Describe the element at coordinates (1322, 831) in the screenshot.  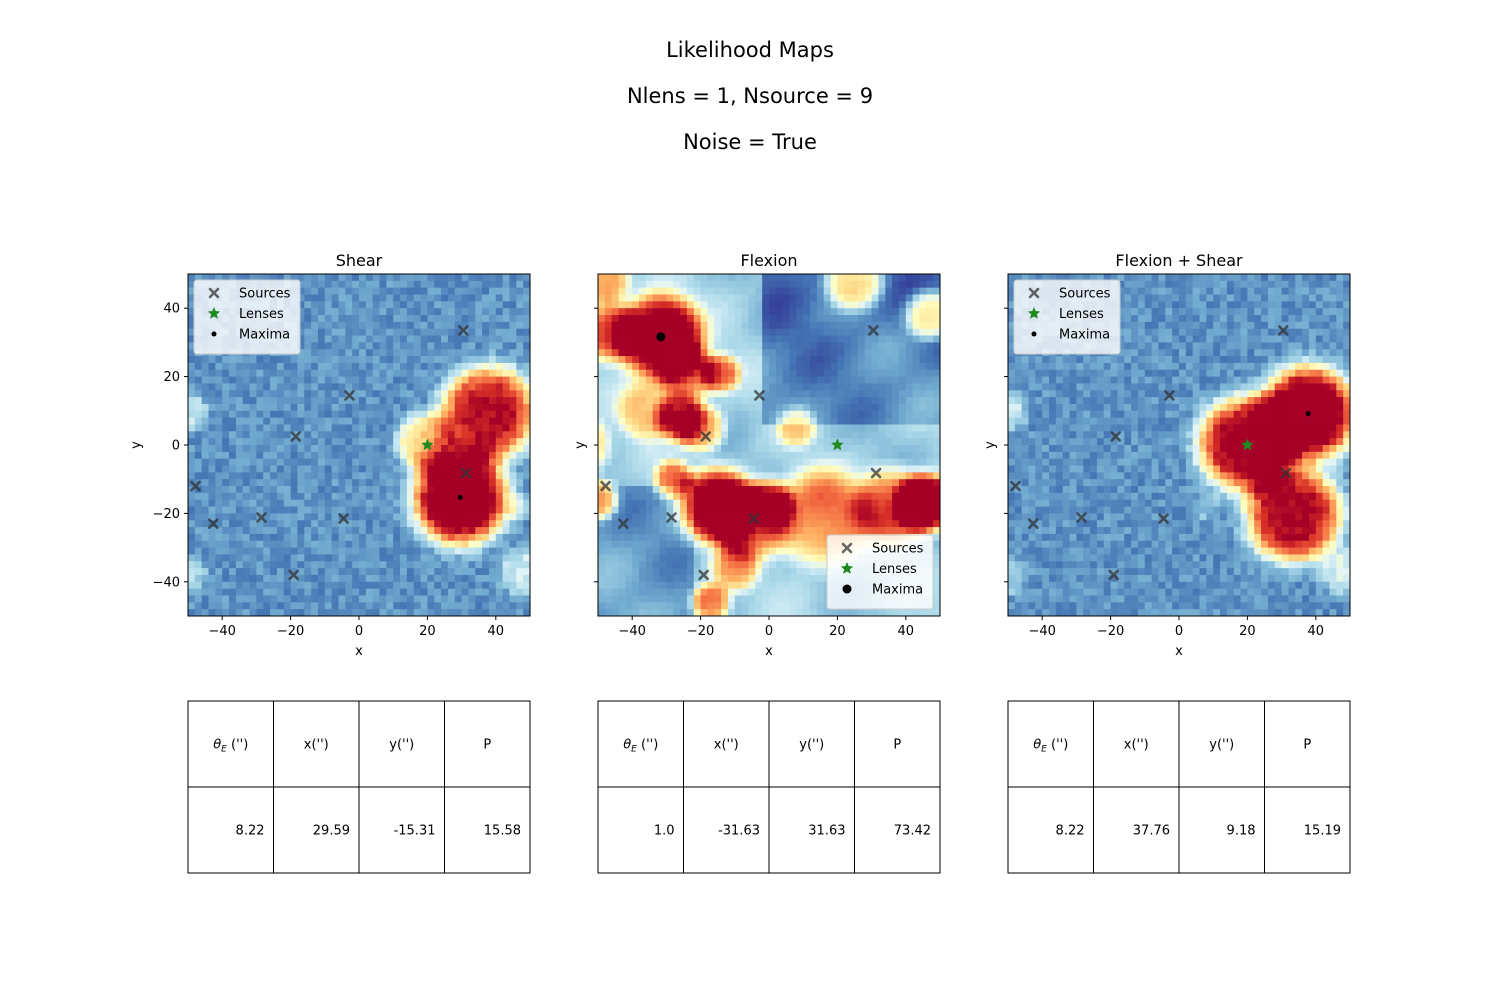
I see `table-value: 15.19` at that location.